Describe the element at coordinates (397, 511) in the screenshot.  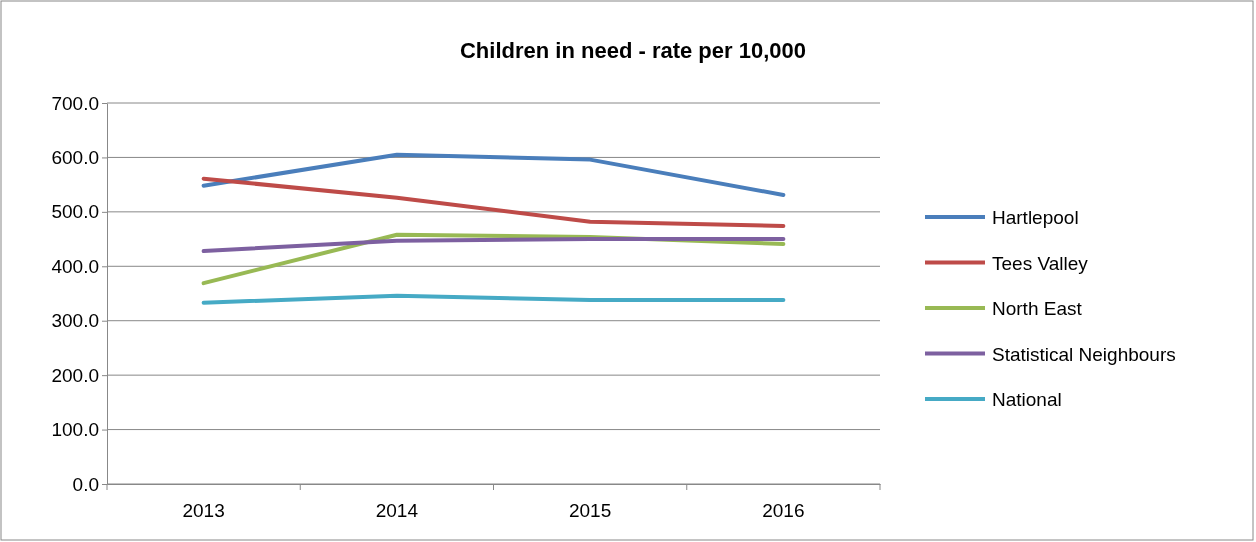
I see `x-tick-label: 2014` at that location.